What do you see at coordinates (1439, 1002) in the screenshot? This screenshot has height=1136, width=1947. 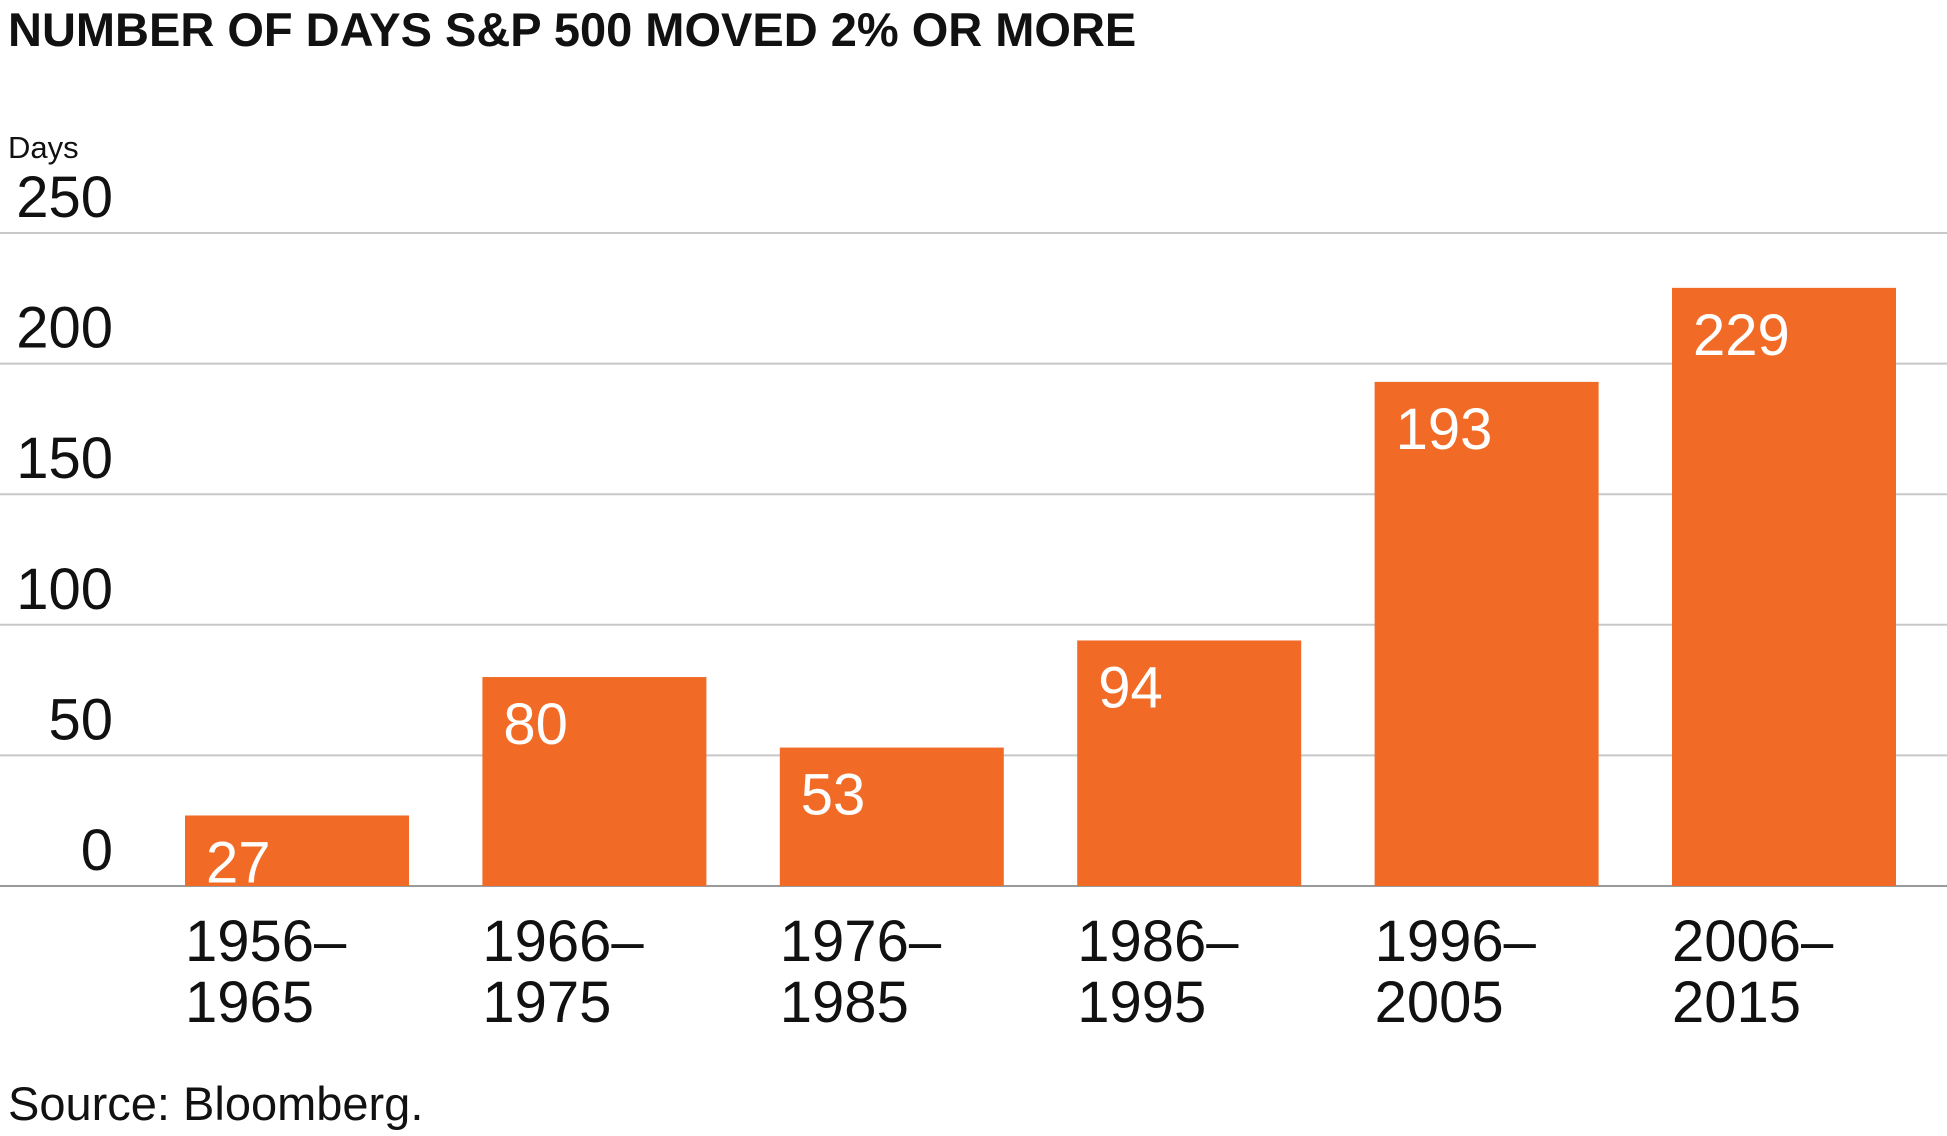 I see `x-tick-label: 2005` at bounding box center [1439, 1002].